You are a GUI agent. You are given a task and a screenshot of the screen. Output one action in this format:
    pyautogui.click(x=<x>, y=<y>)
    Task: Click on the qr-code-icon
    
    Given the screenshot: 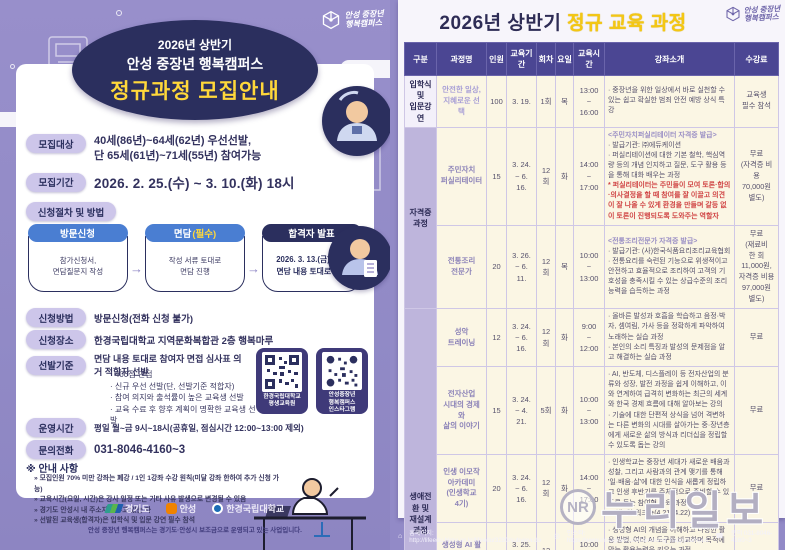 What is the action you would take?
    pyautogui.click(x=342, y=371)
    